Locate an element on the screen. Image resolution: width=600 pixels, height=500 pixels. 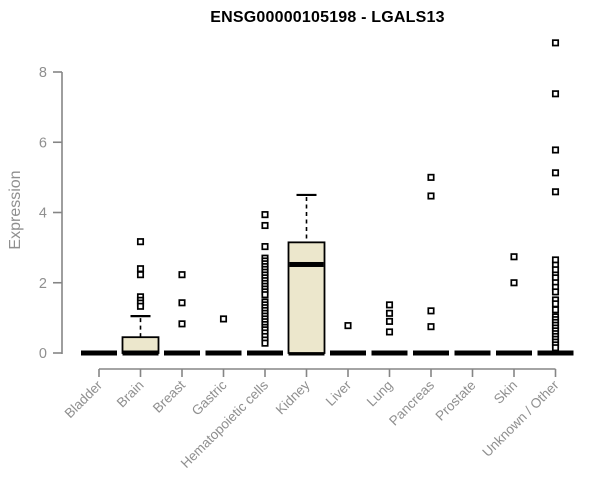
zero-bar-skin is located at coordinates (514, 353).